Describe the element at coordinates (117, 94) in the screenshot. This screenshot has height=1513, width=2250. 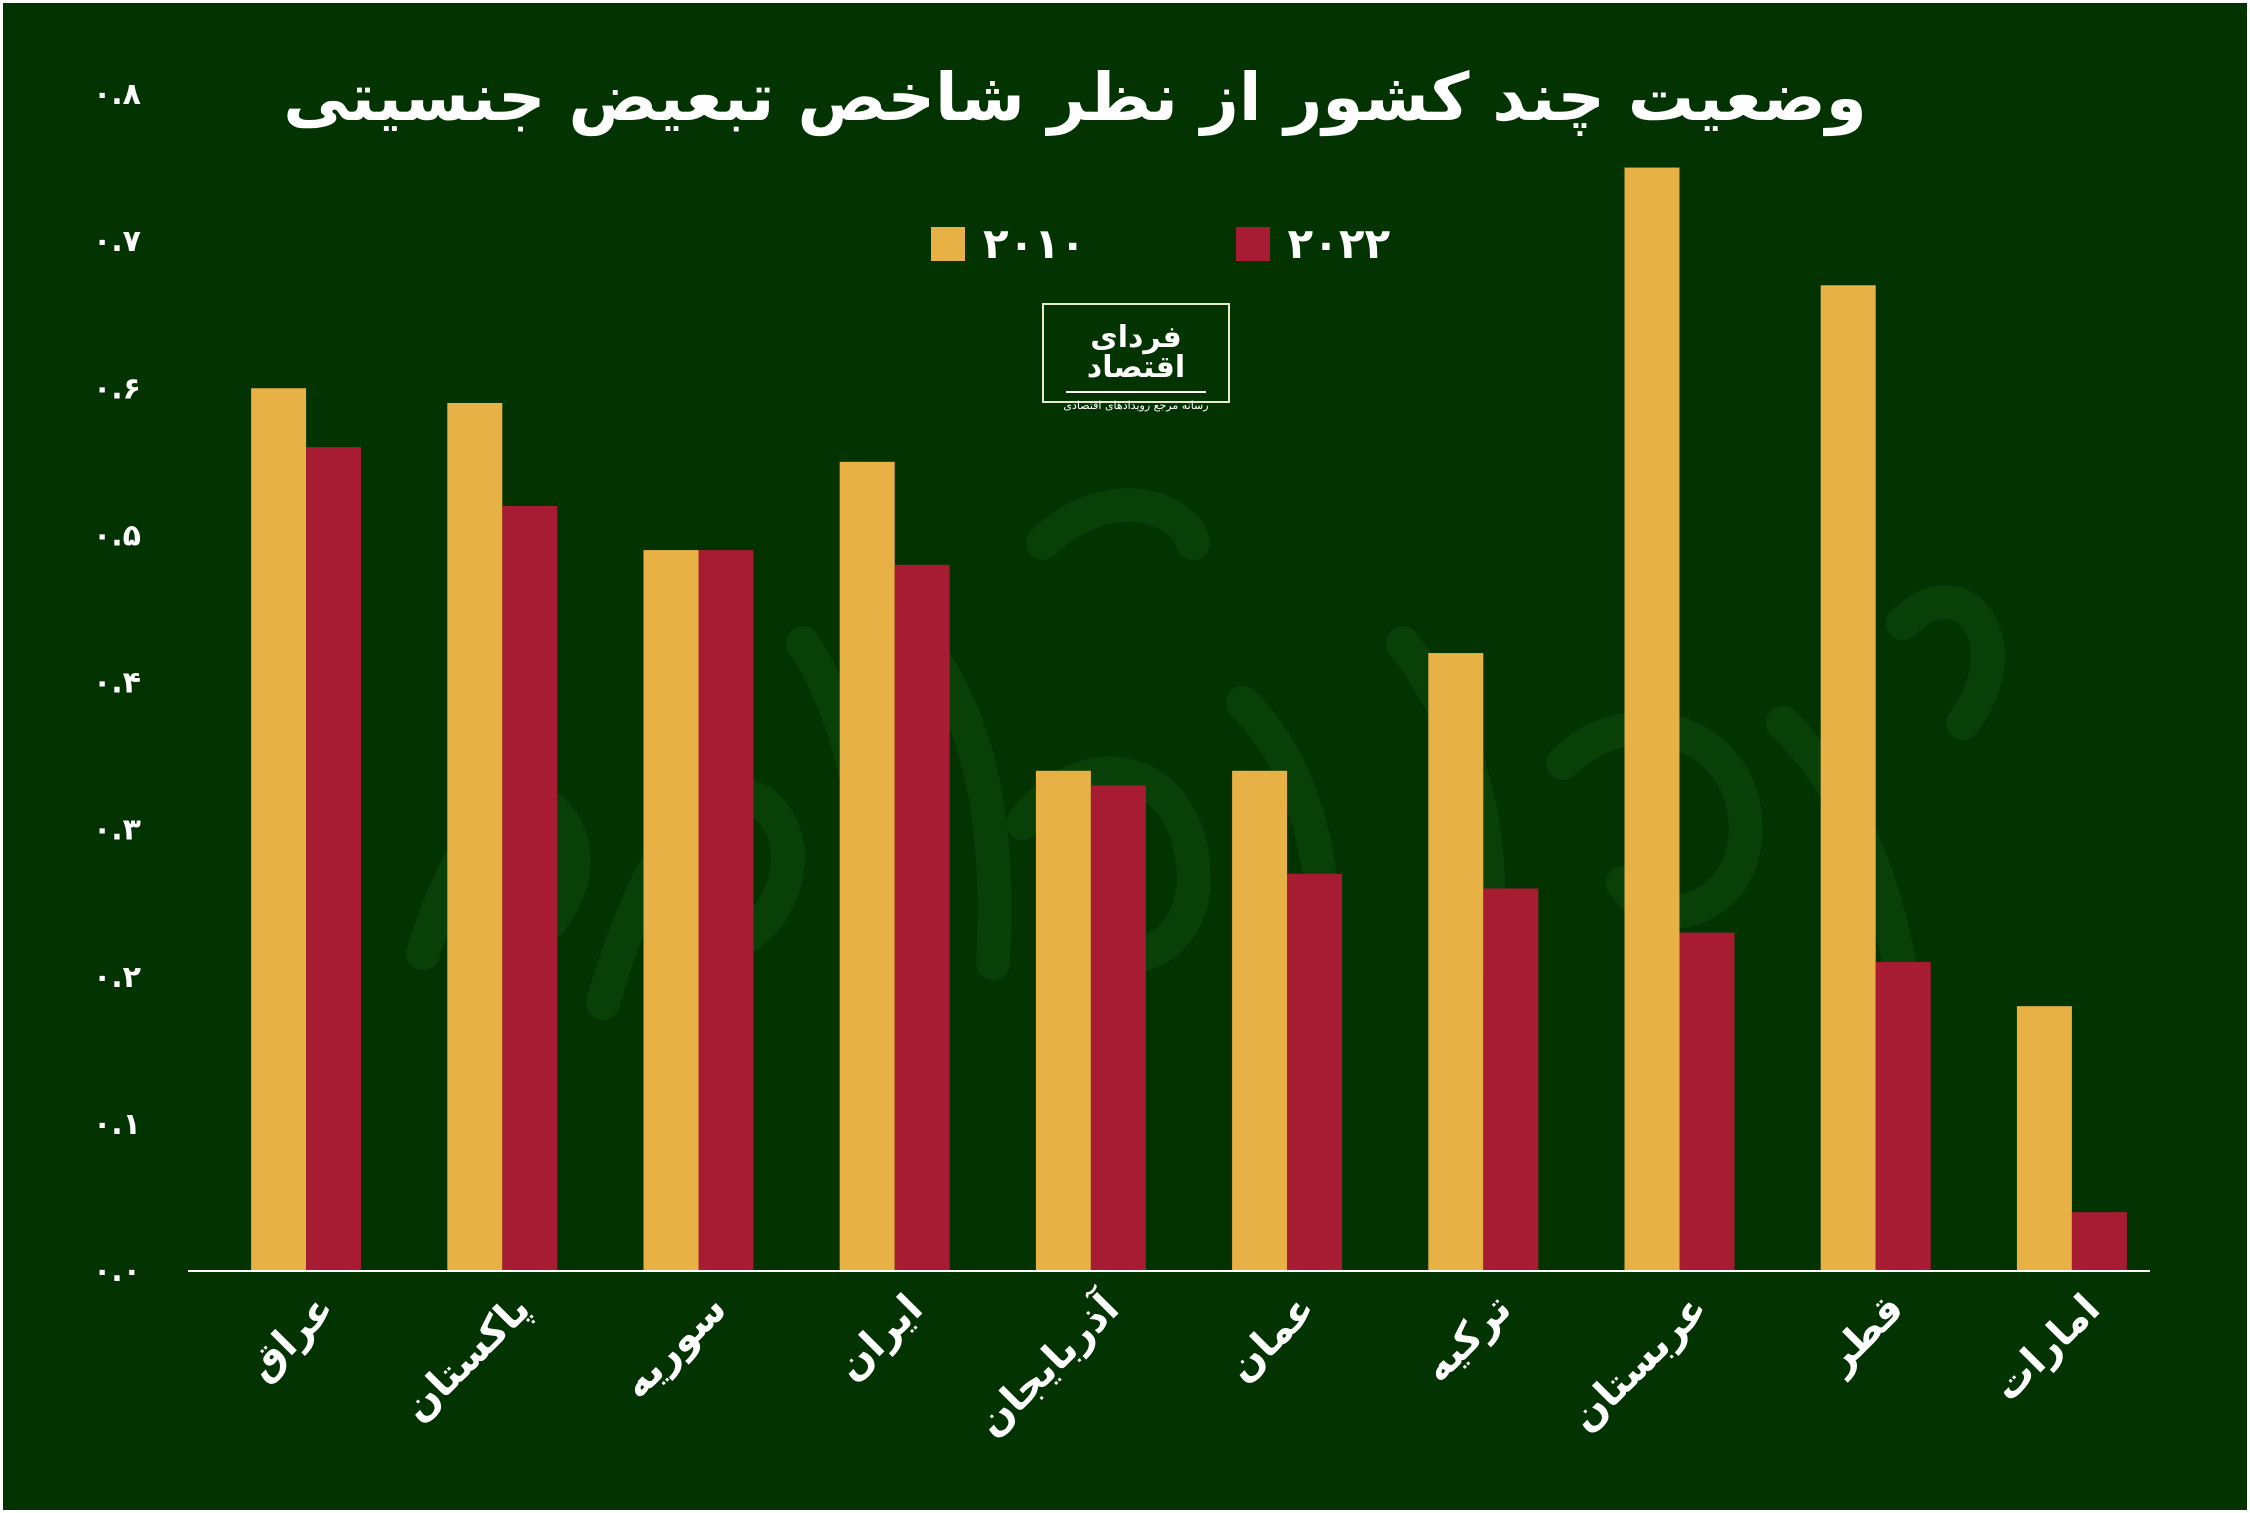
I see `y-tick-label: ۰.۸` at that location.